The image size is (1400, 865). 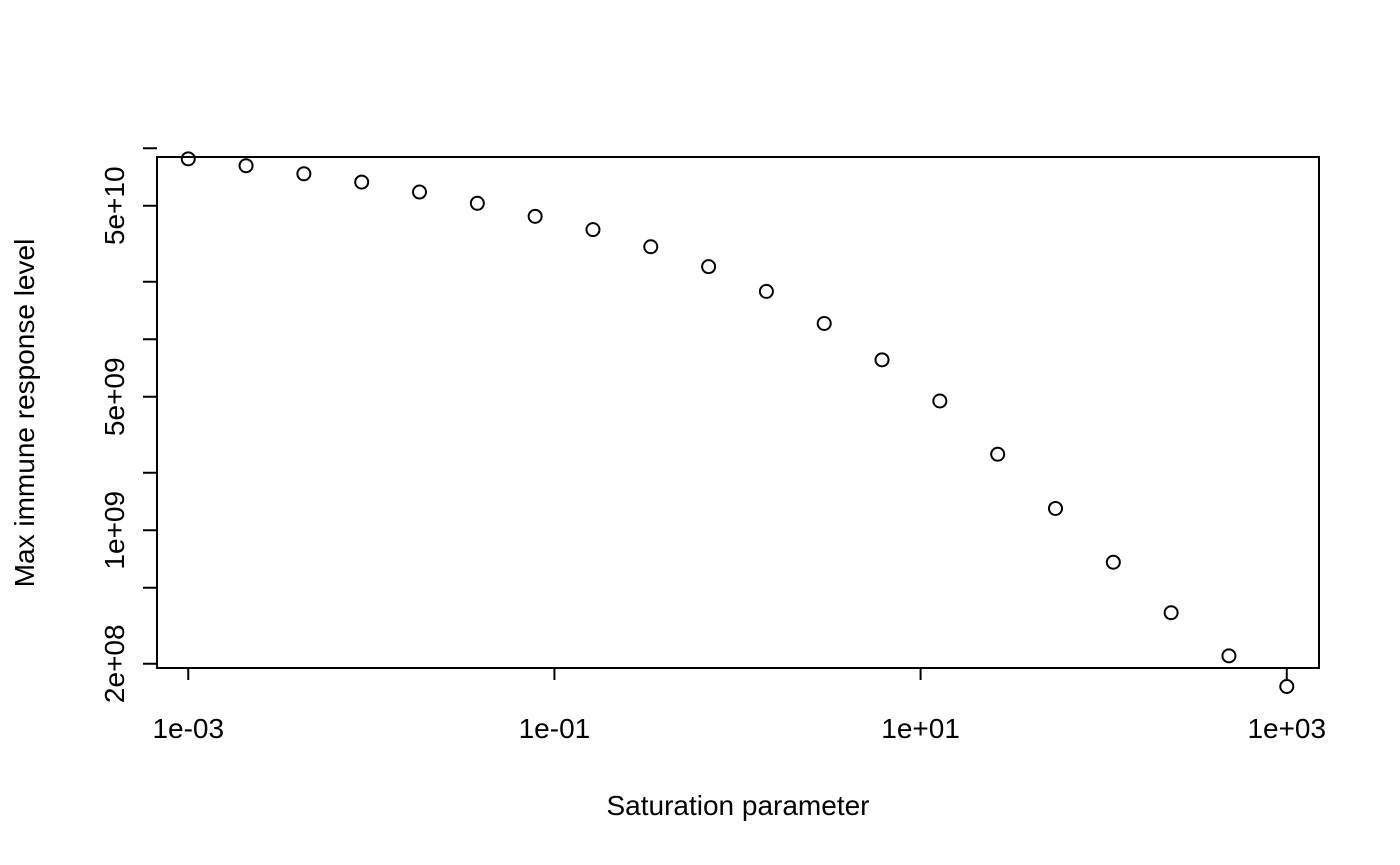 I want to click on y-axis: 2e+08 1e+09 5e+09 5e+10, so click(x=128, y=425).